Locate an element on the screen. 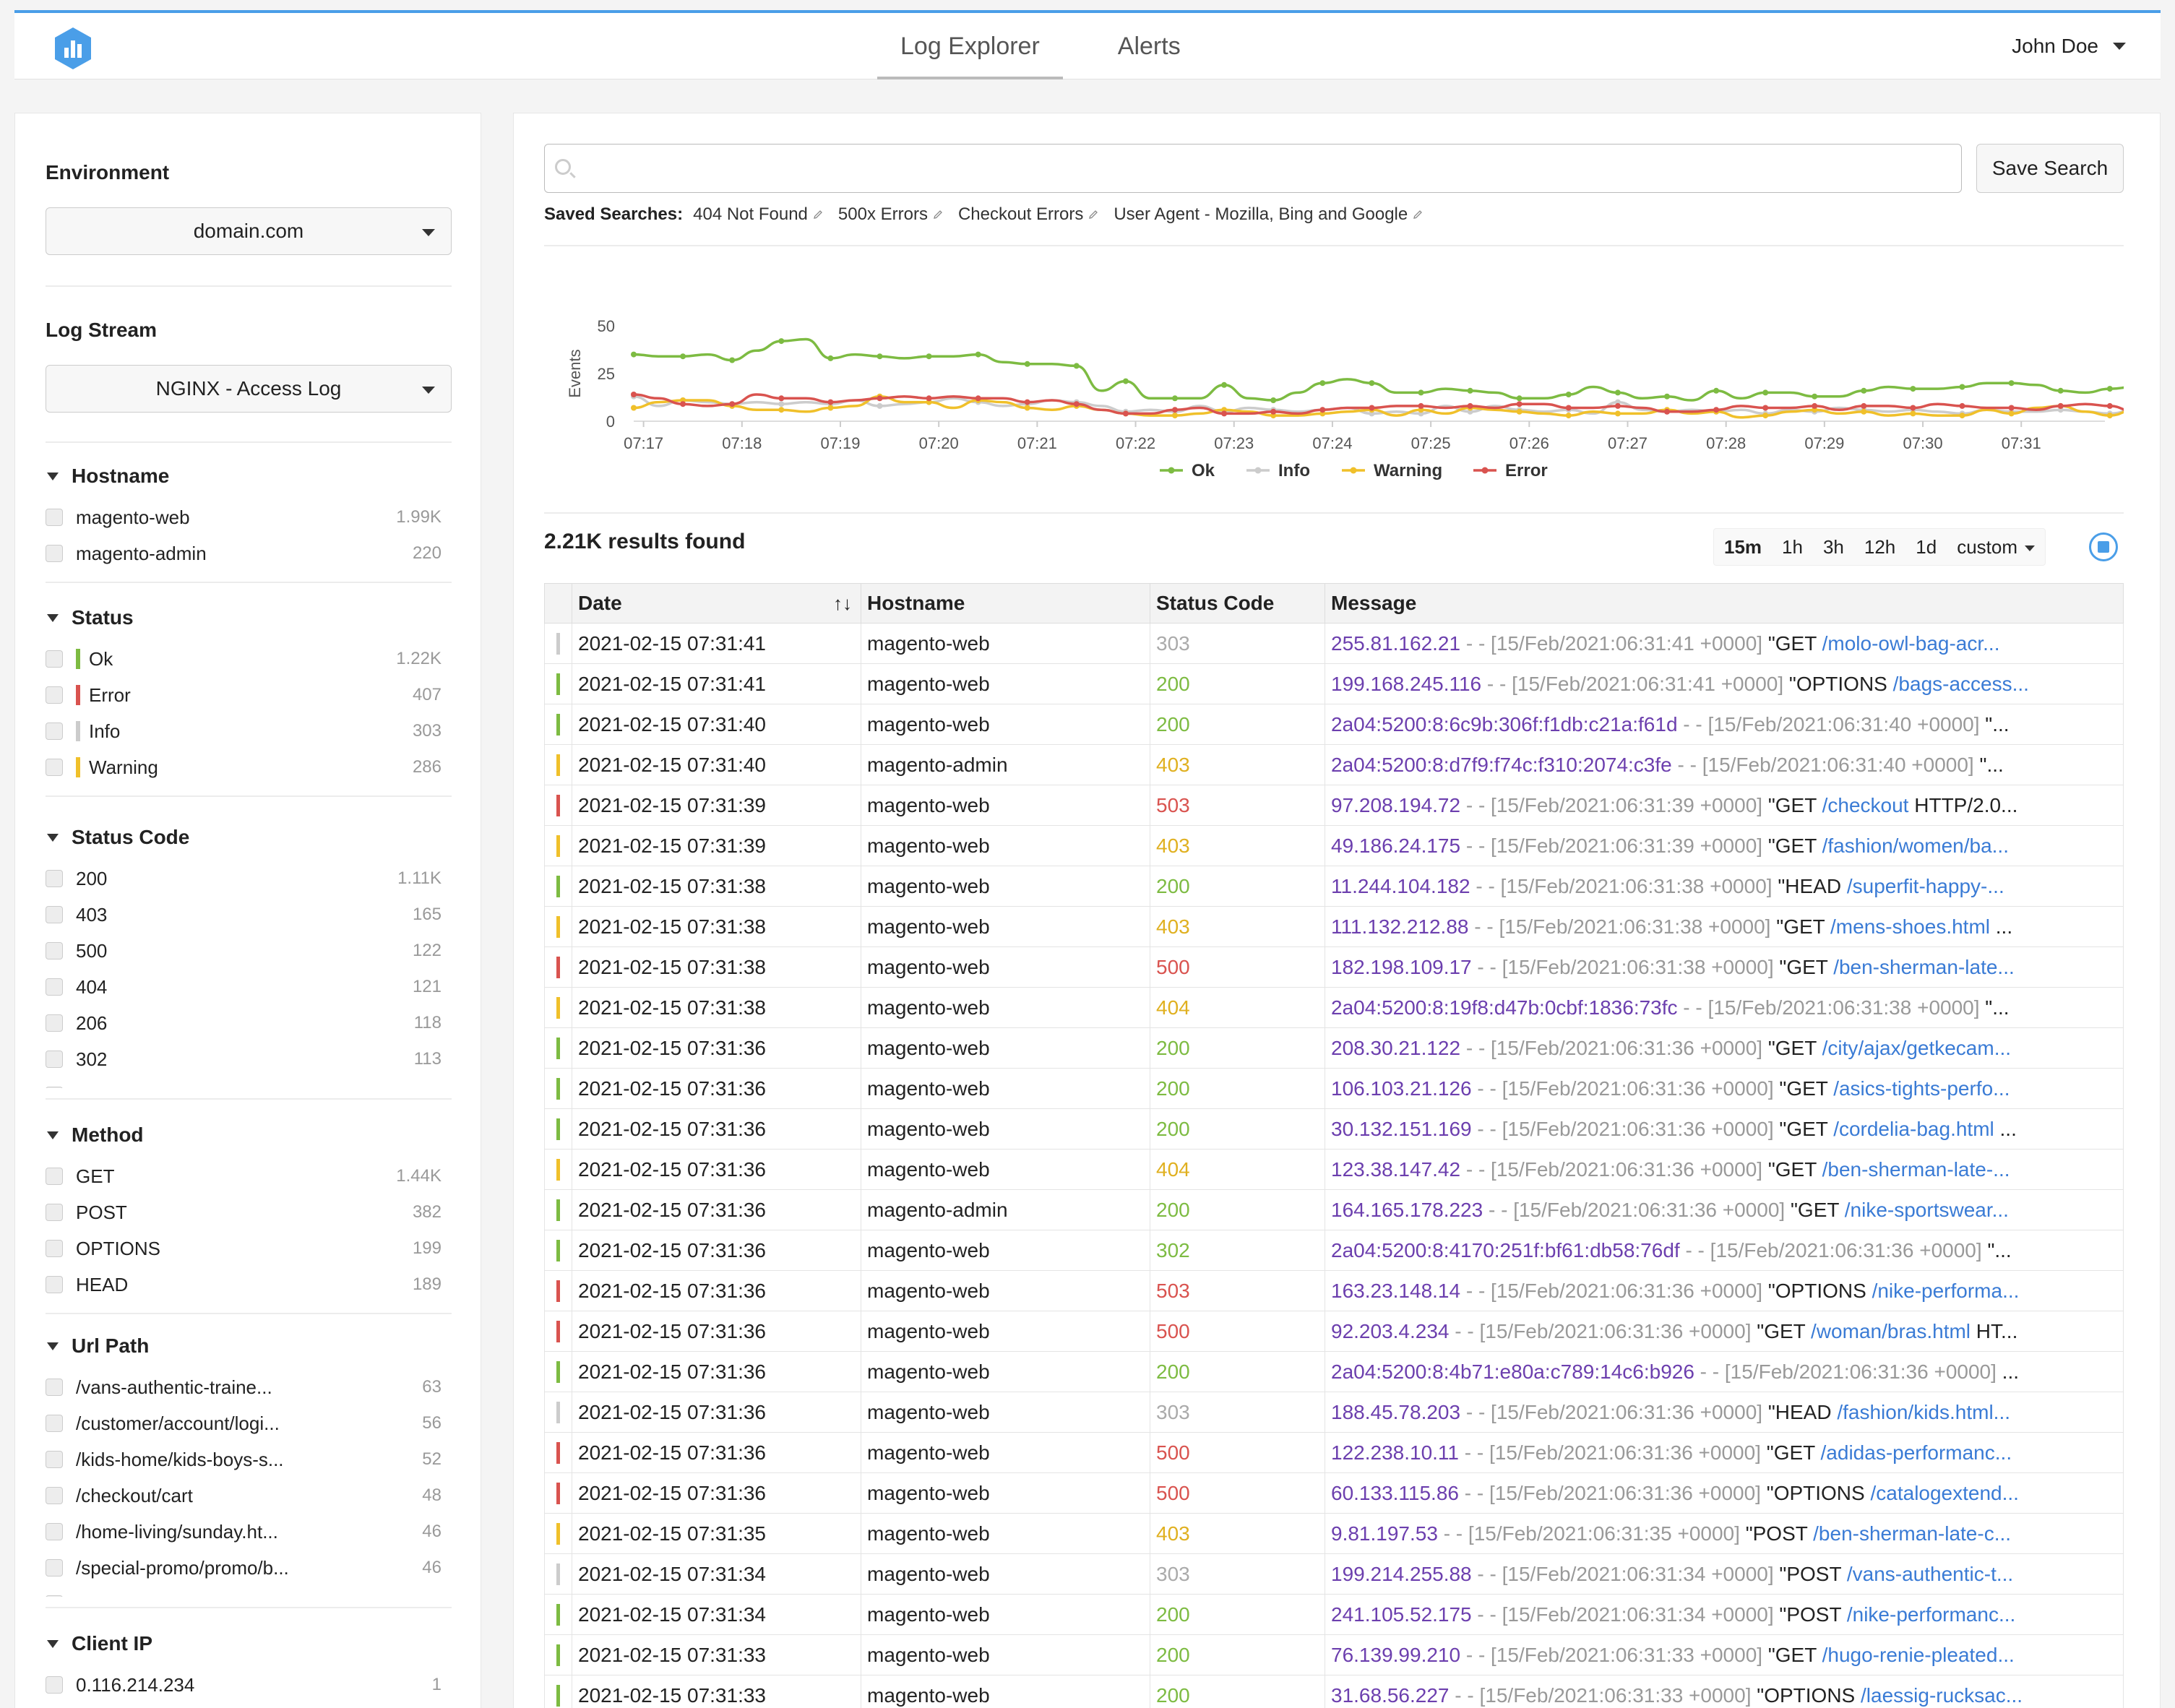  time-range-12h: 12h is located at coordinates (1879, 547).